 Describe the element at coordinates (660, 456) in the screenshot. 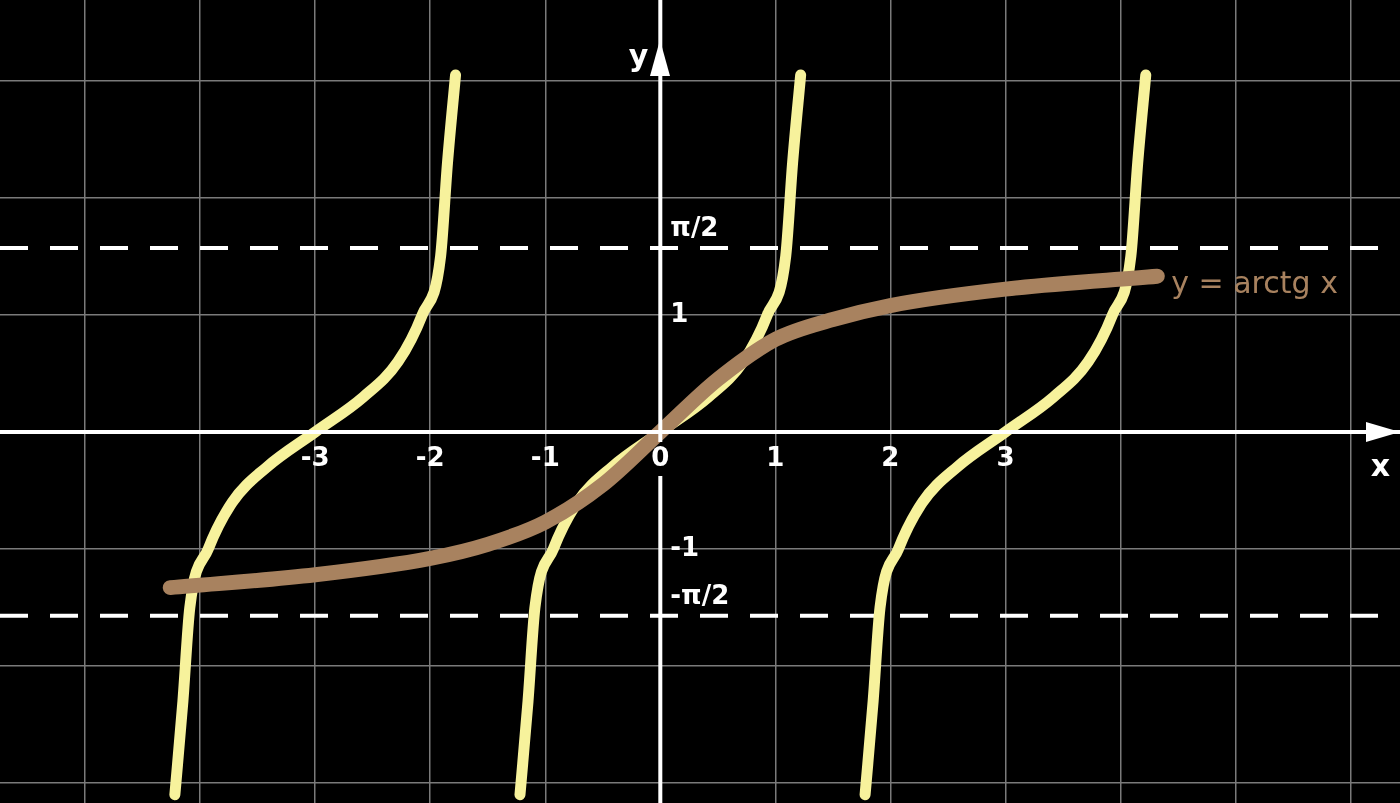

I see `x-tick-label: 0` at that location.